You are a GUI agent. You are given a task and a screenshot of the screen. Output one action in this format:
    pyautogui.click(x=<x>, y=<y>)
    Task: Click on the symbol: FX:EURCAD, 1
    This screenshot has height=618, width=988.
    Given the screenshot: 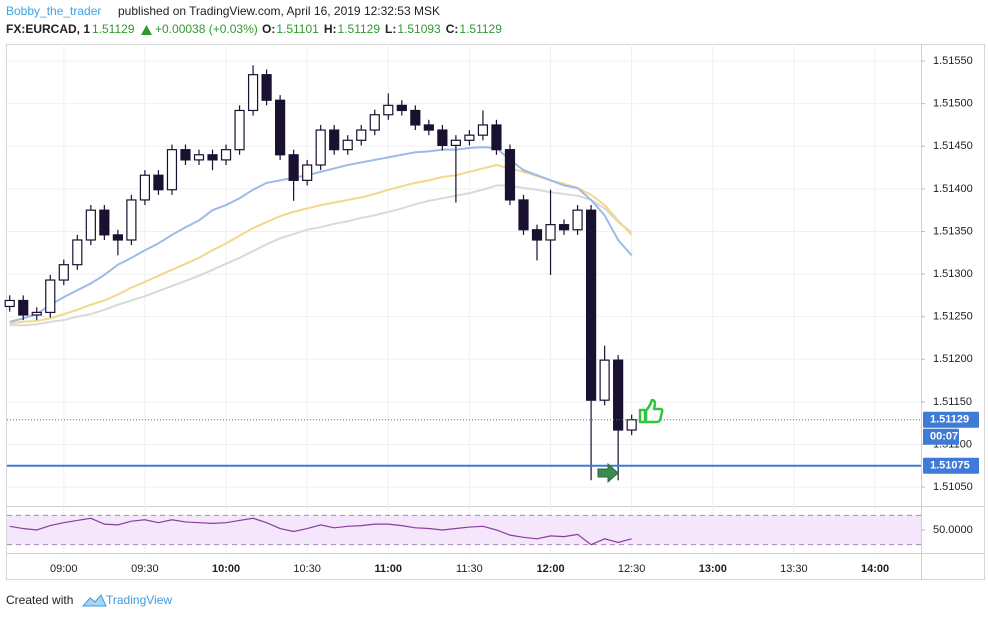 What is the action you would take?
    pyautogui.click(x=48, y=29)
    